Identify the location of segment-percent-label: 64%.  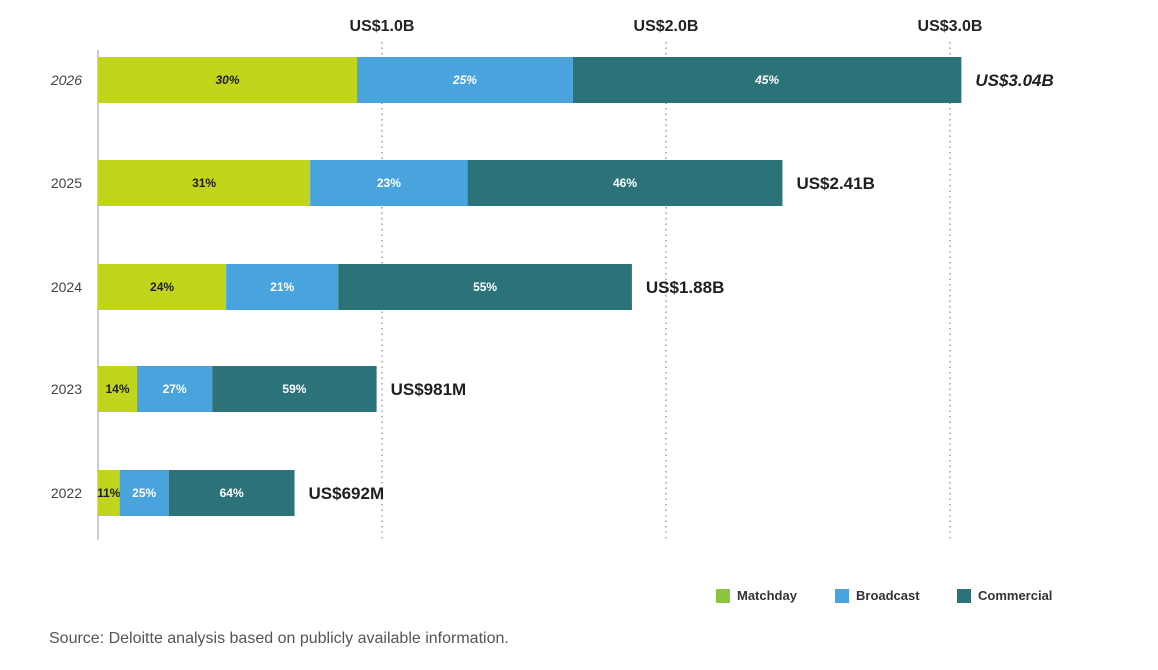
(232, 493).